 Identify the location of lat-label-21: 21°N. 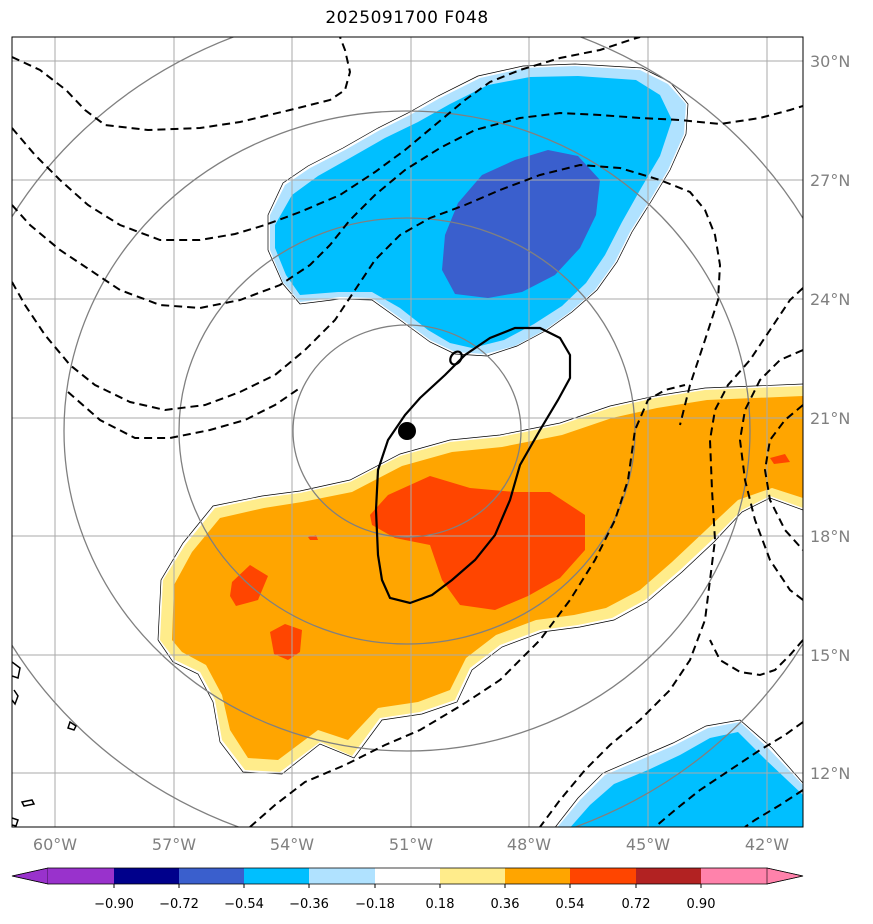
(830, 418).